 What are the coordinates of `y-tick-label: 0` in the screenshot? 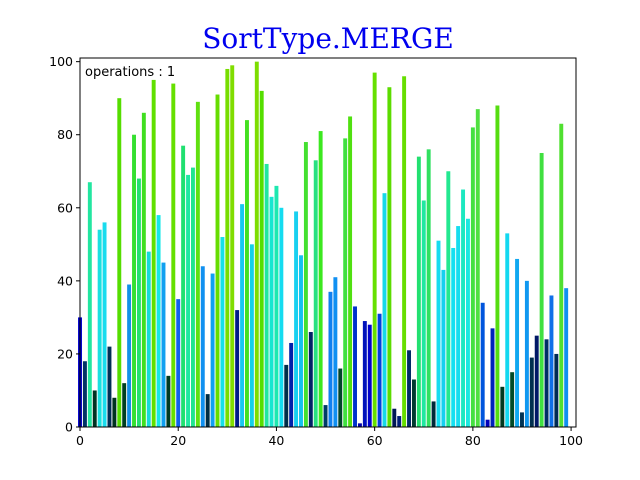 It's located at (69, 427).